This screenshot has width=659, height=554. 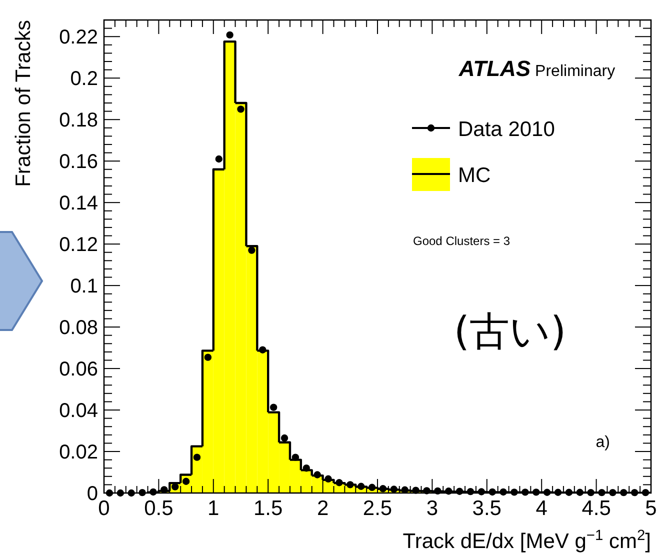 What do you see at coordinates (268, 508) in the screenshot?
I see `x-tick-label: 1.5` at bounding box center [268, 508].